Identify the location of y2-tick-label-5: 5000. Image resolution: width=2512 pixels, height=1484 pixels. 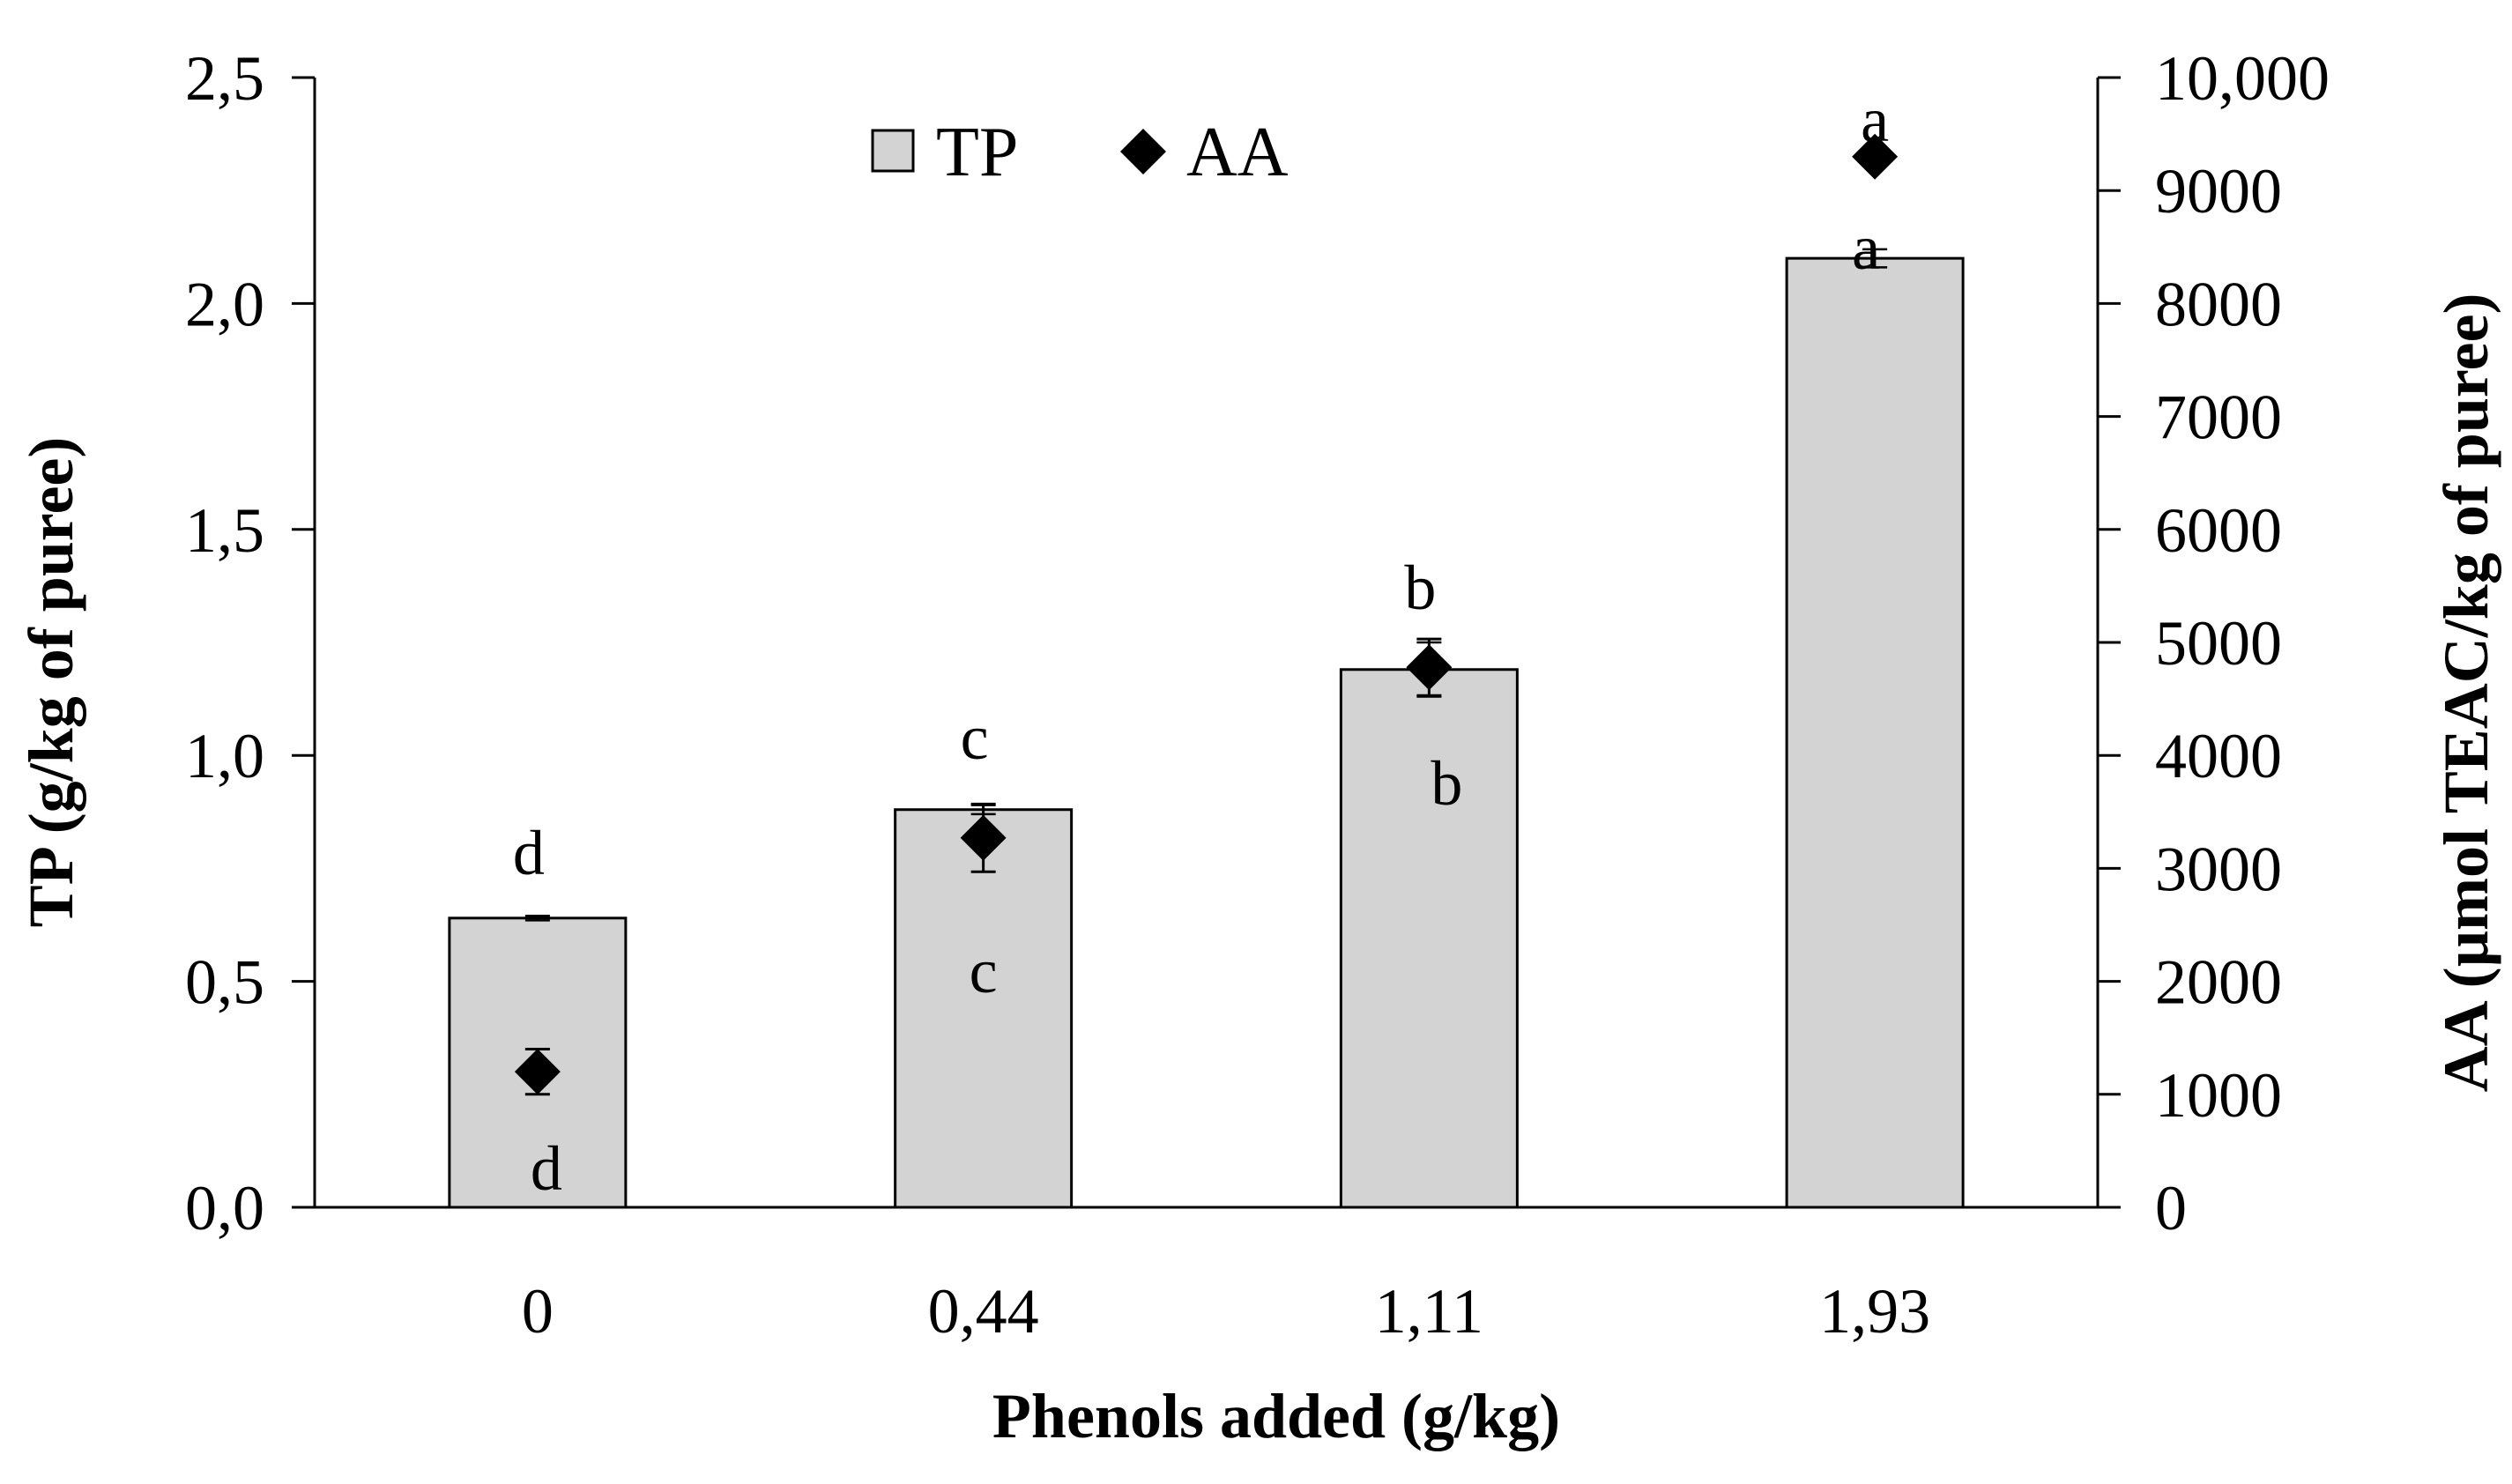
(2219, 643).